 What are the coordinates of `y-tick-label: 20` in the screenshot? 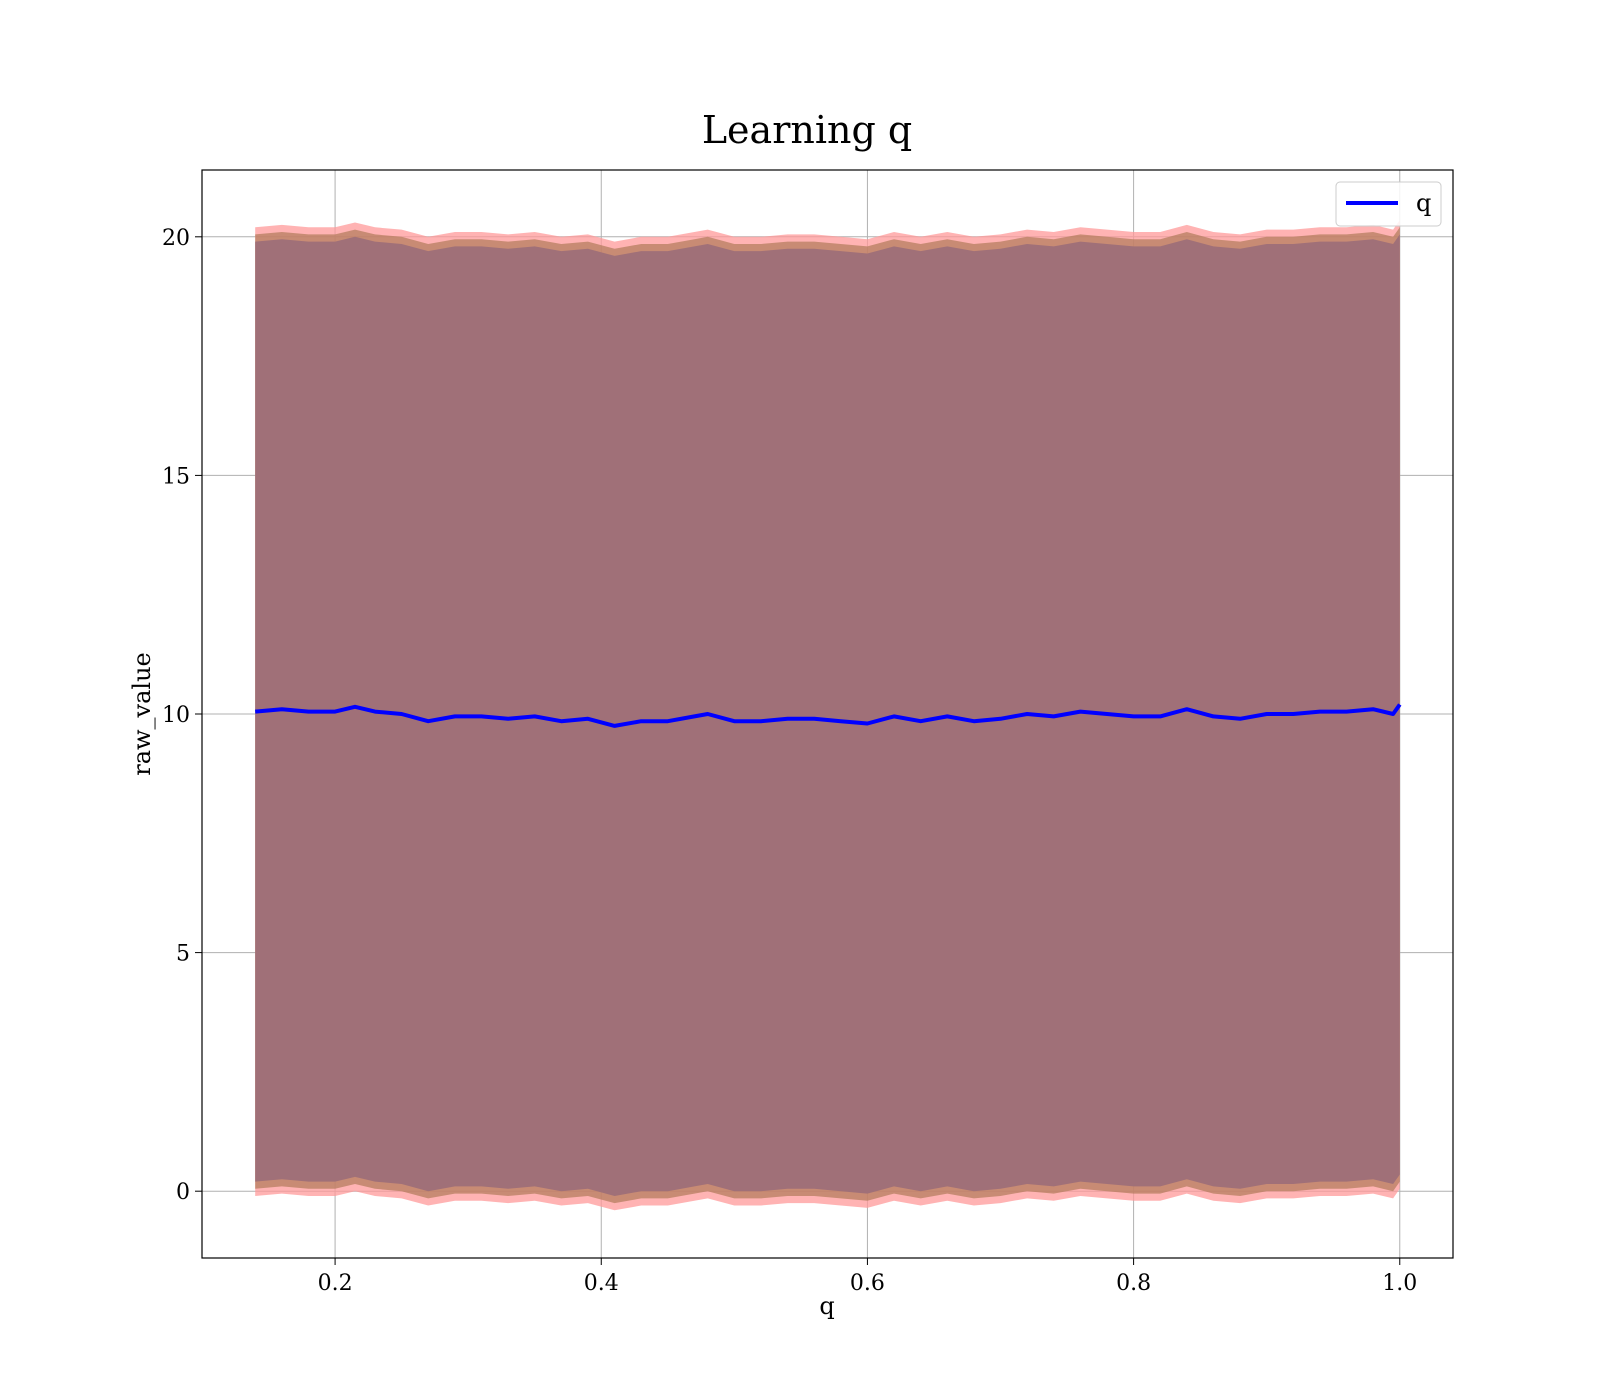 It's located at (176, 238).